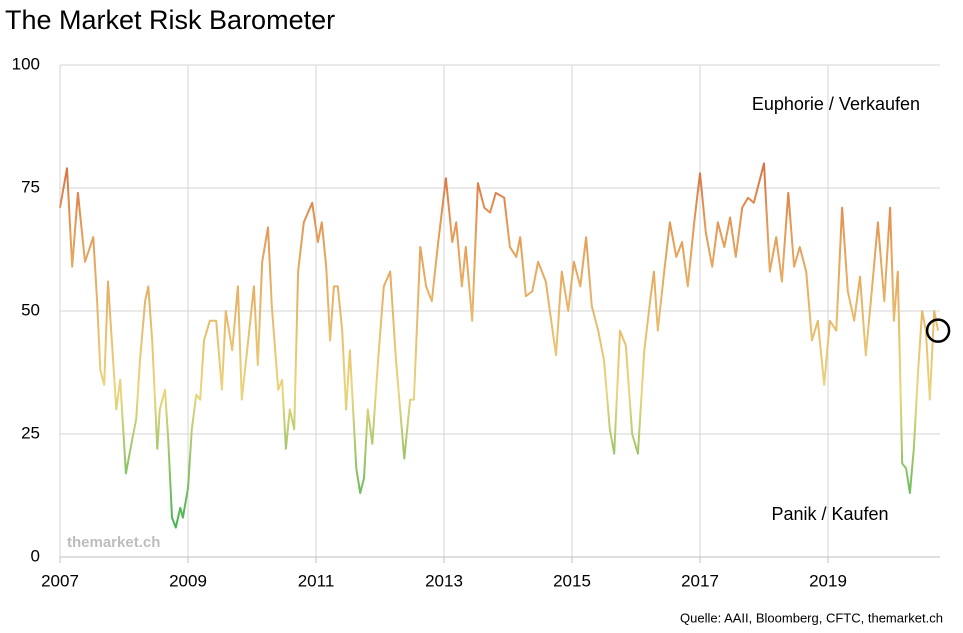 This screenshot has width=963, height=633. Describe the element at coordinates (444, 580) in the screenshot. I see `x-tick-label: 2013` at that location.